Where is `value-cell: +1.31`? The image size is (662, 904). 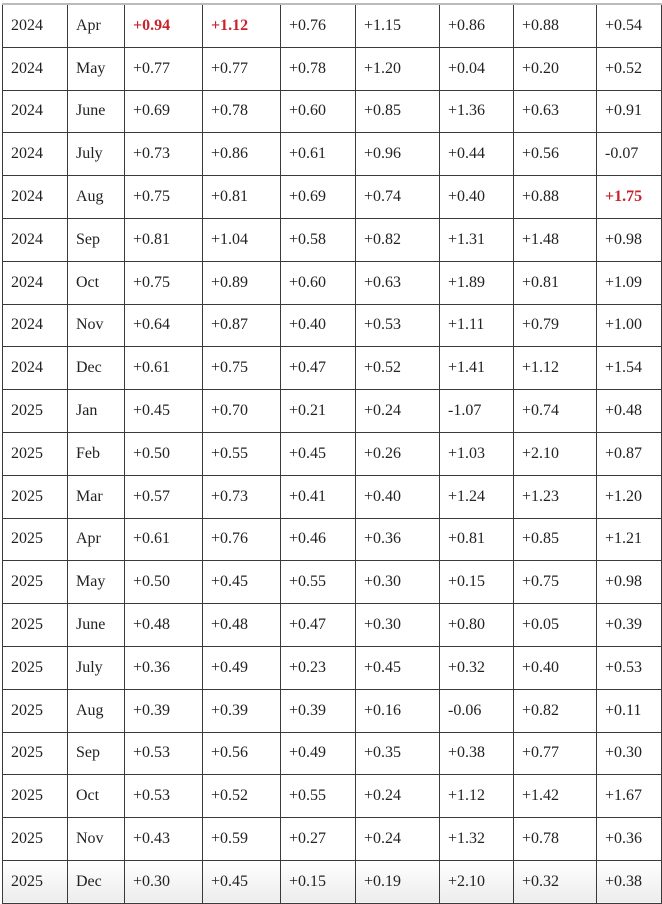 value-cell: +1.31 is located at coordinates (476, 239).